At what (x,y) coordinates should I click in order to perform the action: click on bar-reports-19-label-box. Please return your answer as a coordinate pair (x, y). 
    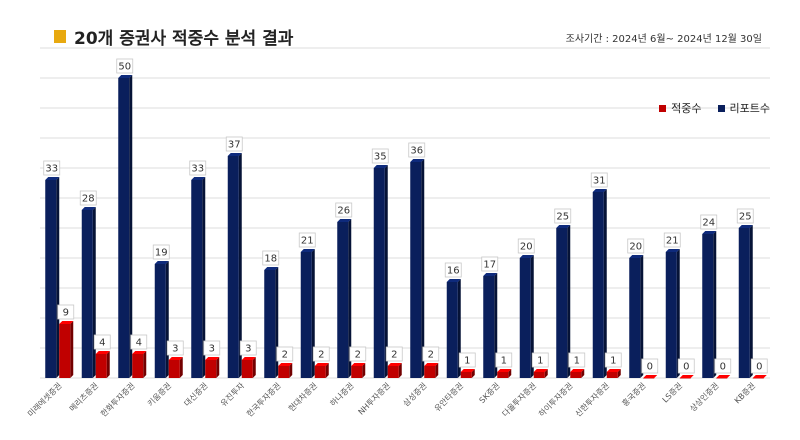
    Looking at the image, I should click on (745, 216).